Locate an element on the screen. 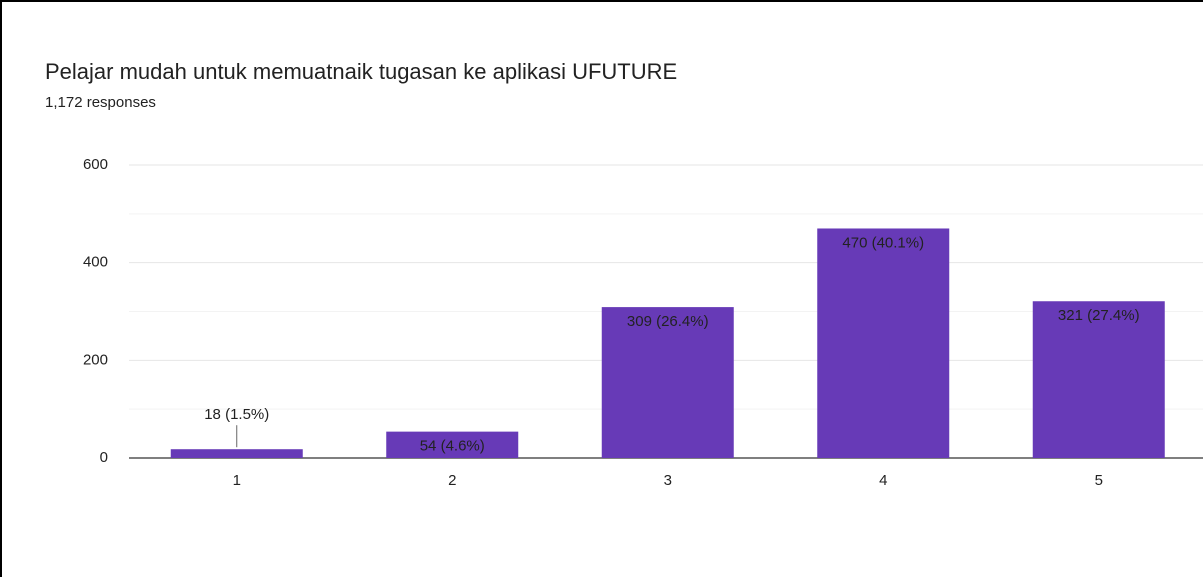 The width and height of the screenshot is (1203, 577). x-tick-label: 2 is located at coordinates (452, 480).